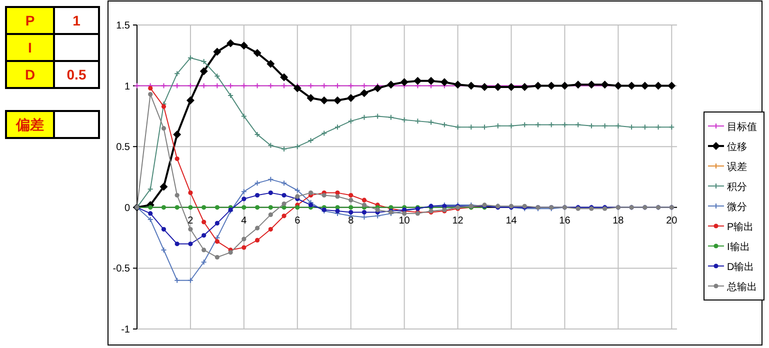 The width and height of the screenshot is (769, 348). I want to click on category-label: P, so click(30, 20).